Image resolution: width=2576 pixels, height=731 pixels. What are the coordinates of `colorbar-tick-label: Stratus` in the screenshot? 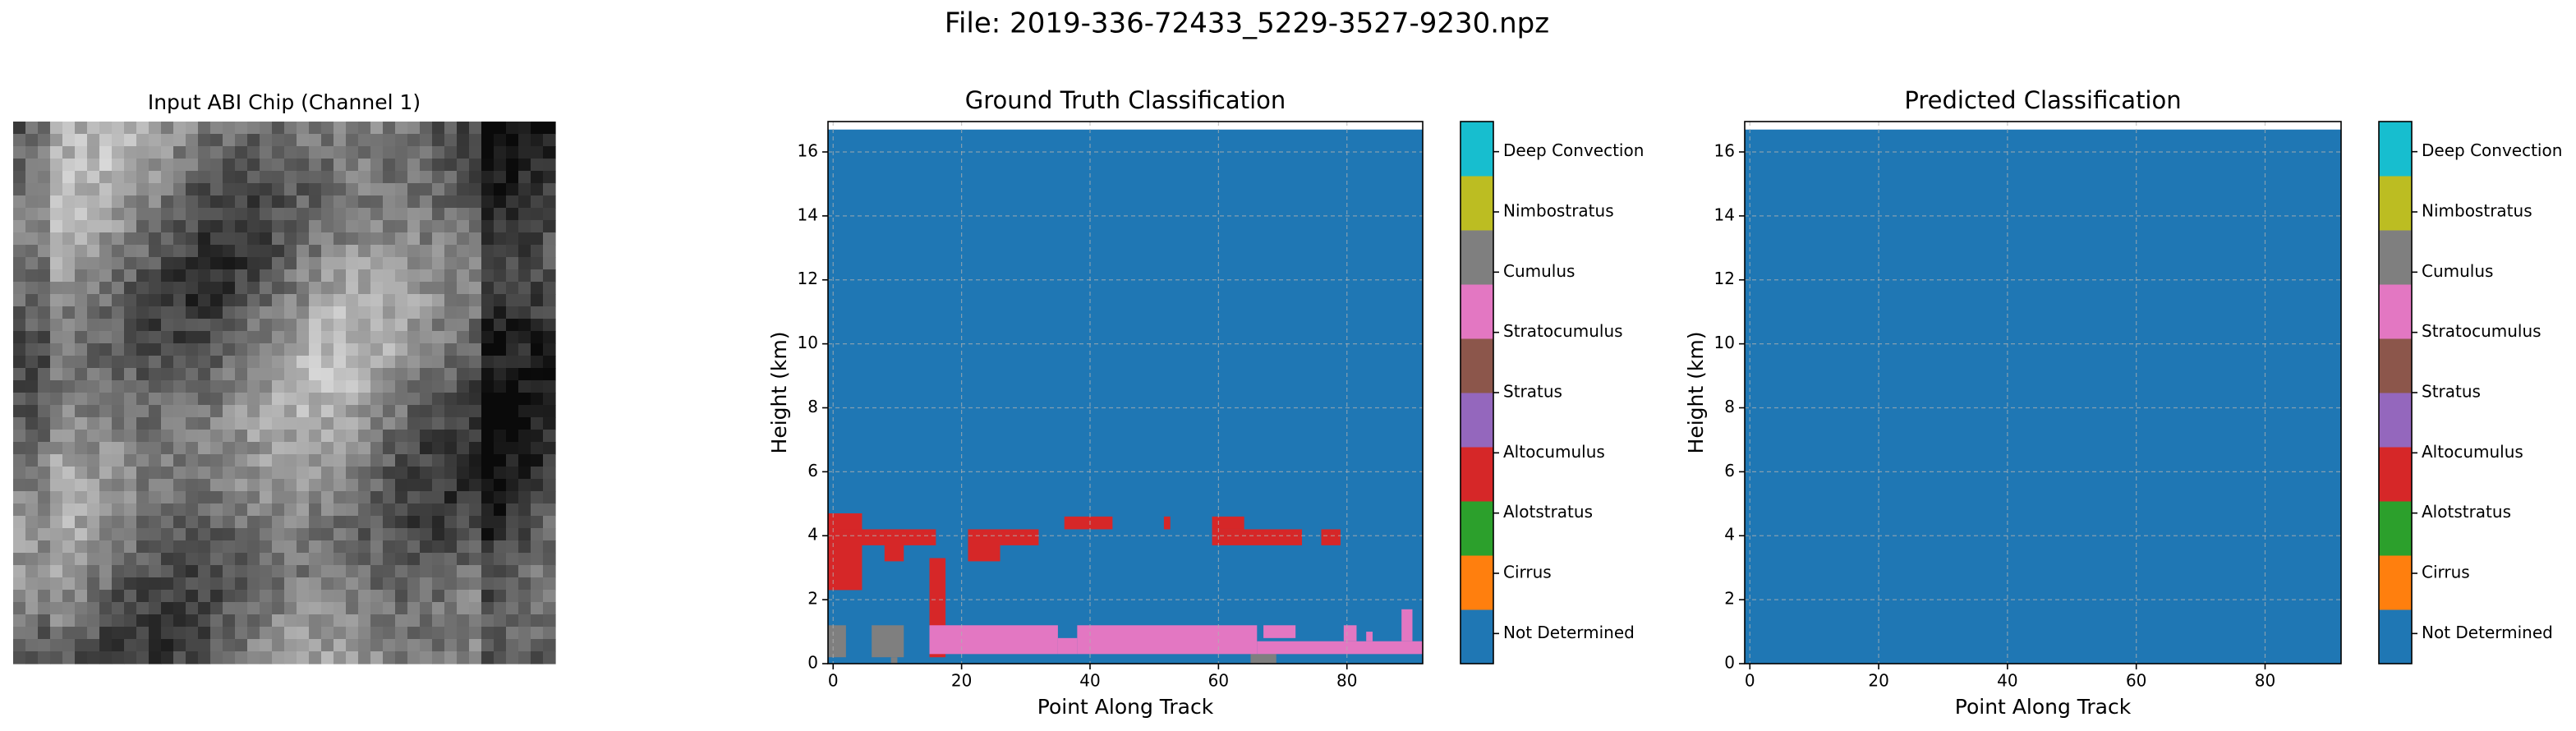 It's located at (2451, 392).